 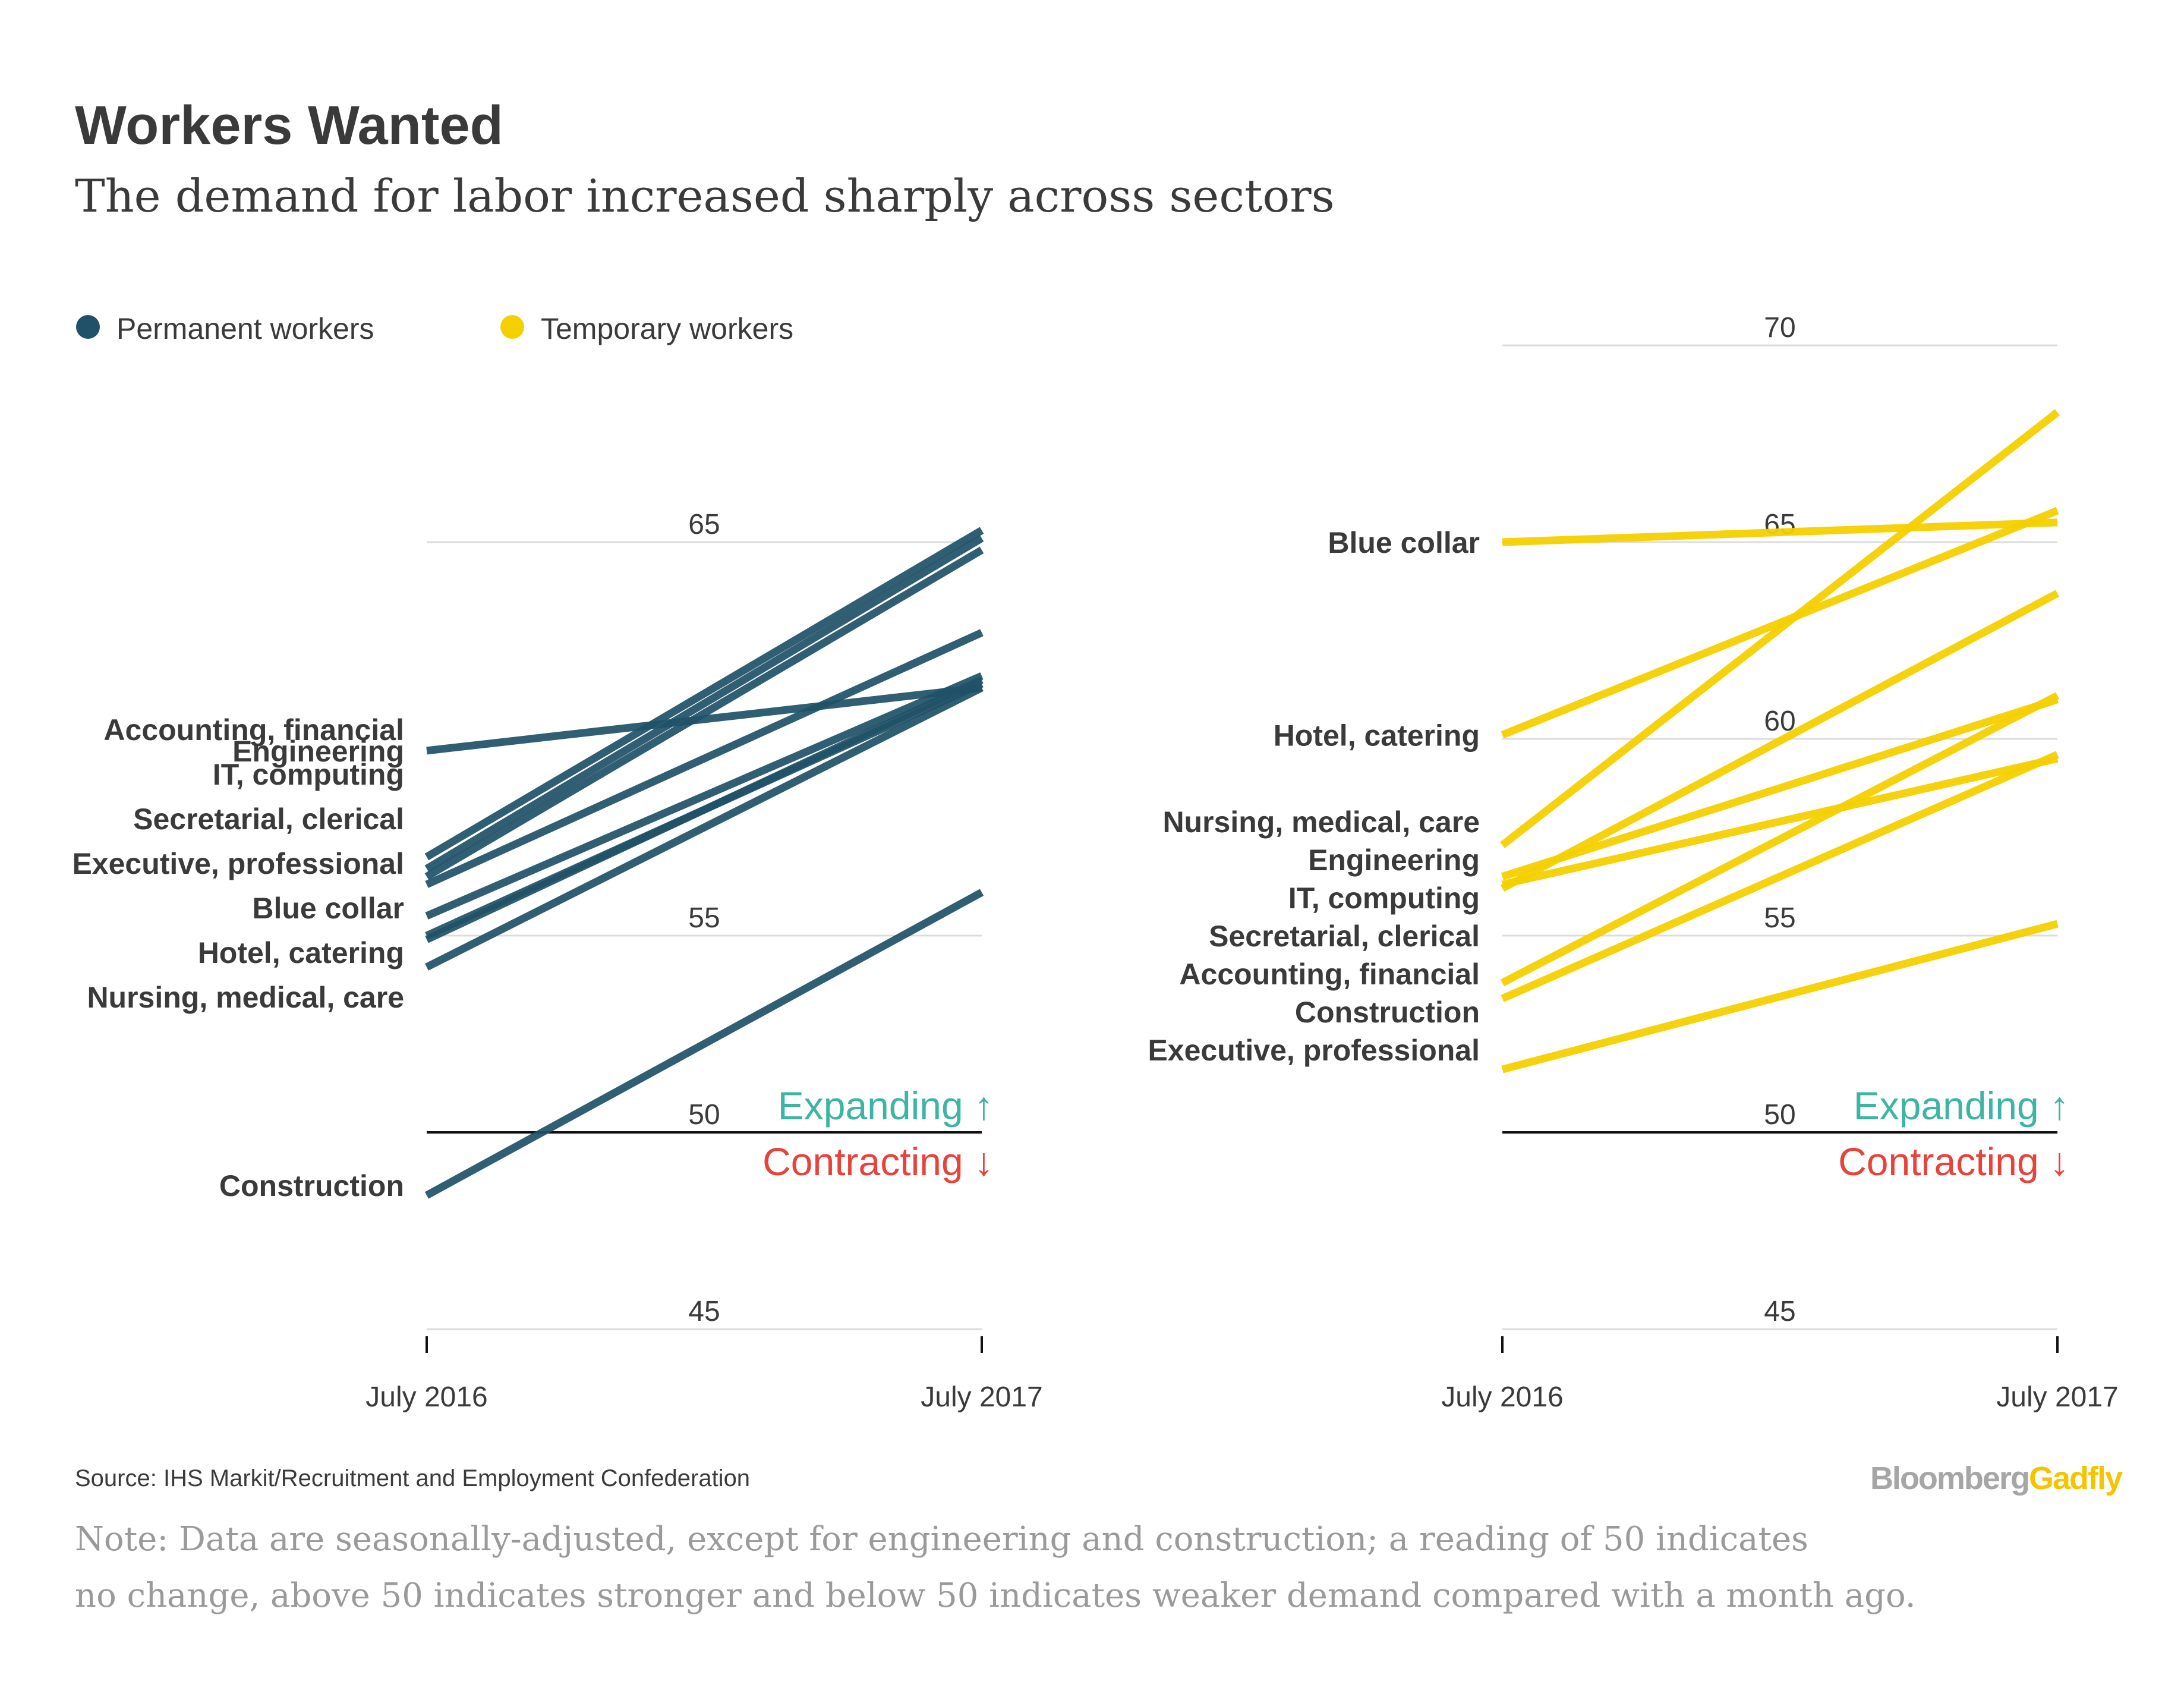 I want to click on brand-logo: BloombergGadfly, so click(x=1996, y=1478).